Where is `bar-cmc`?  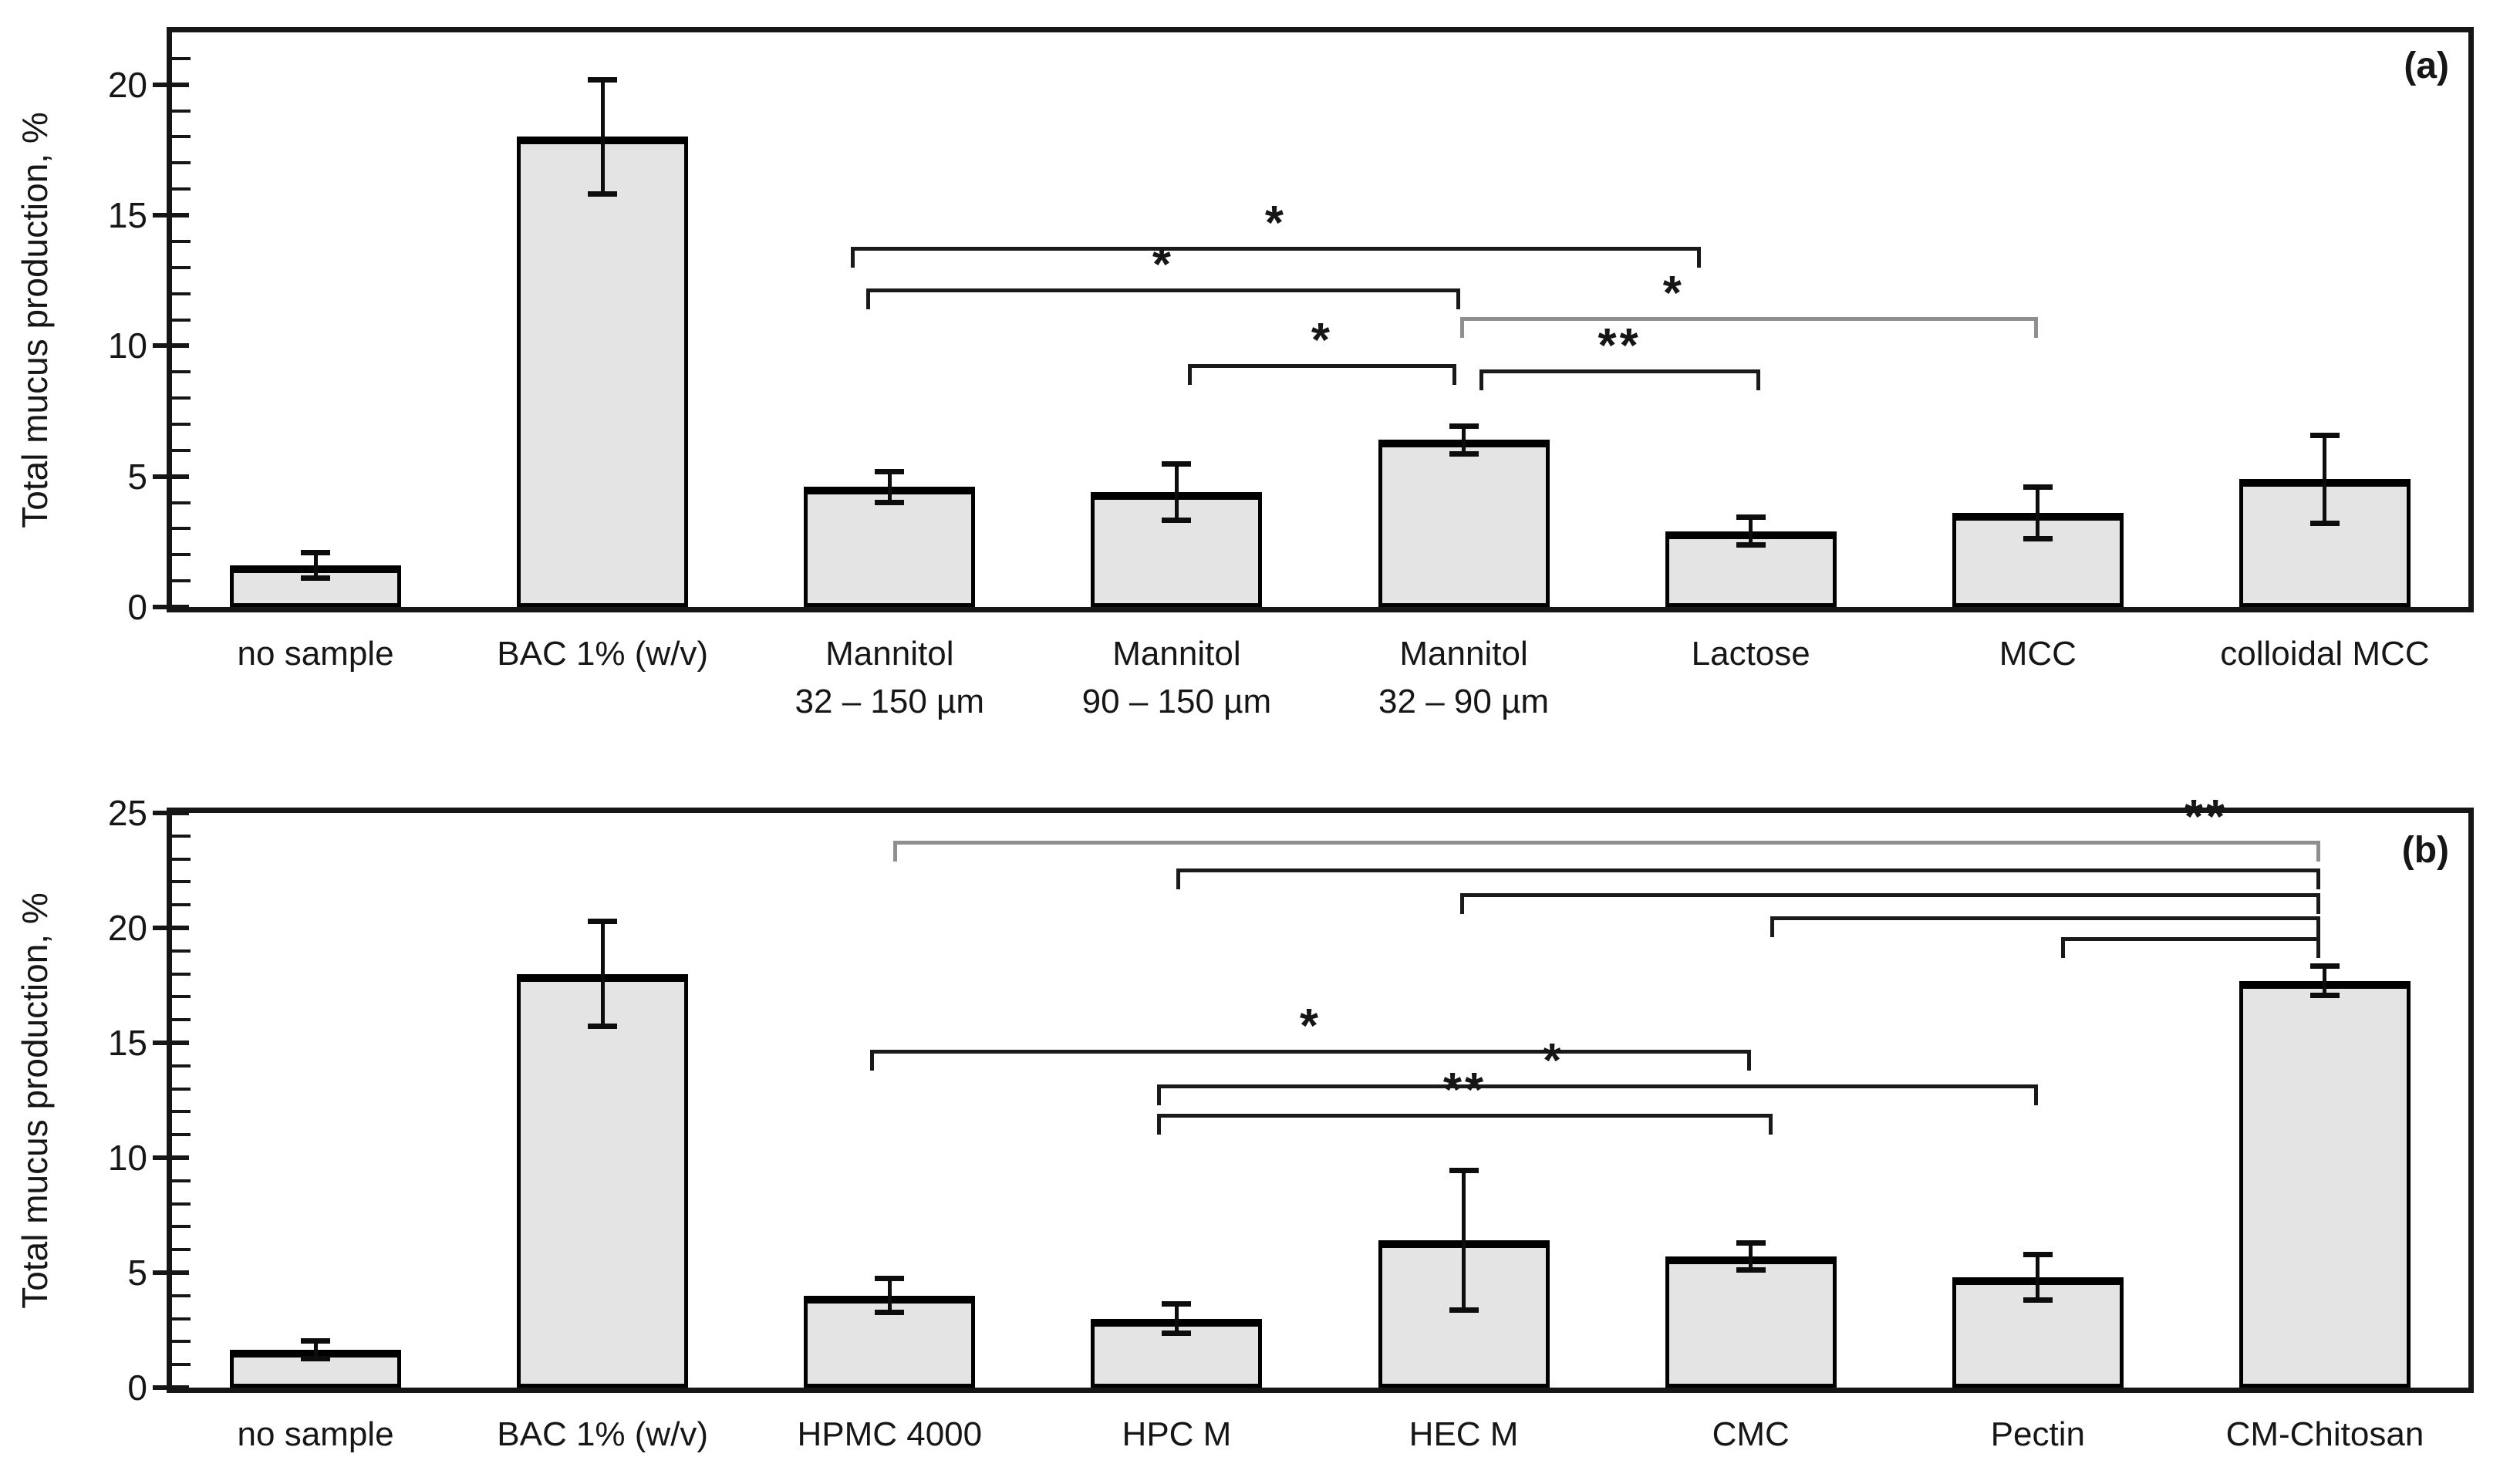 bar-cmc is located at coordinates (1751, 1322).